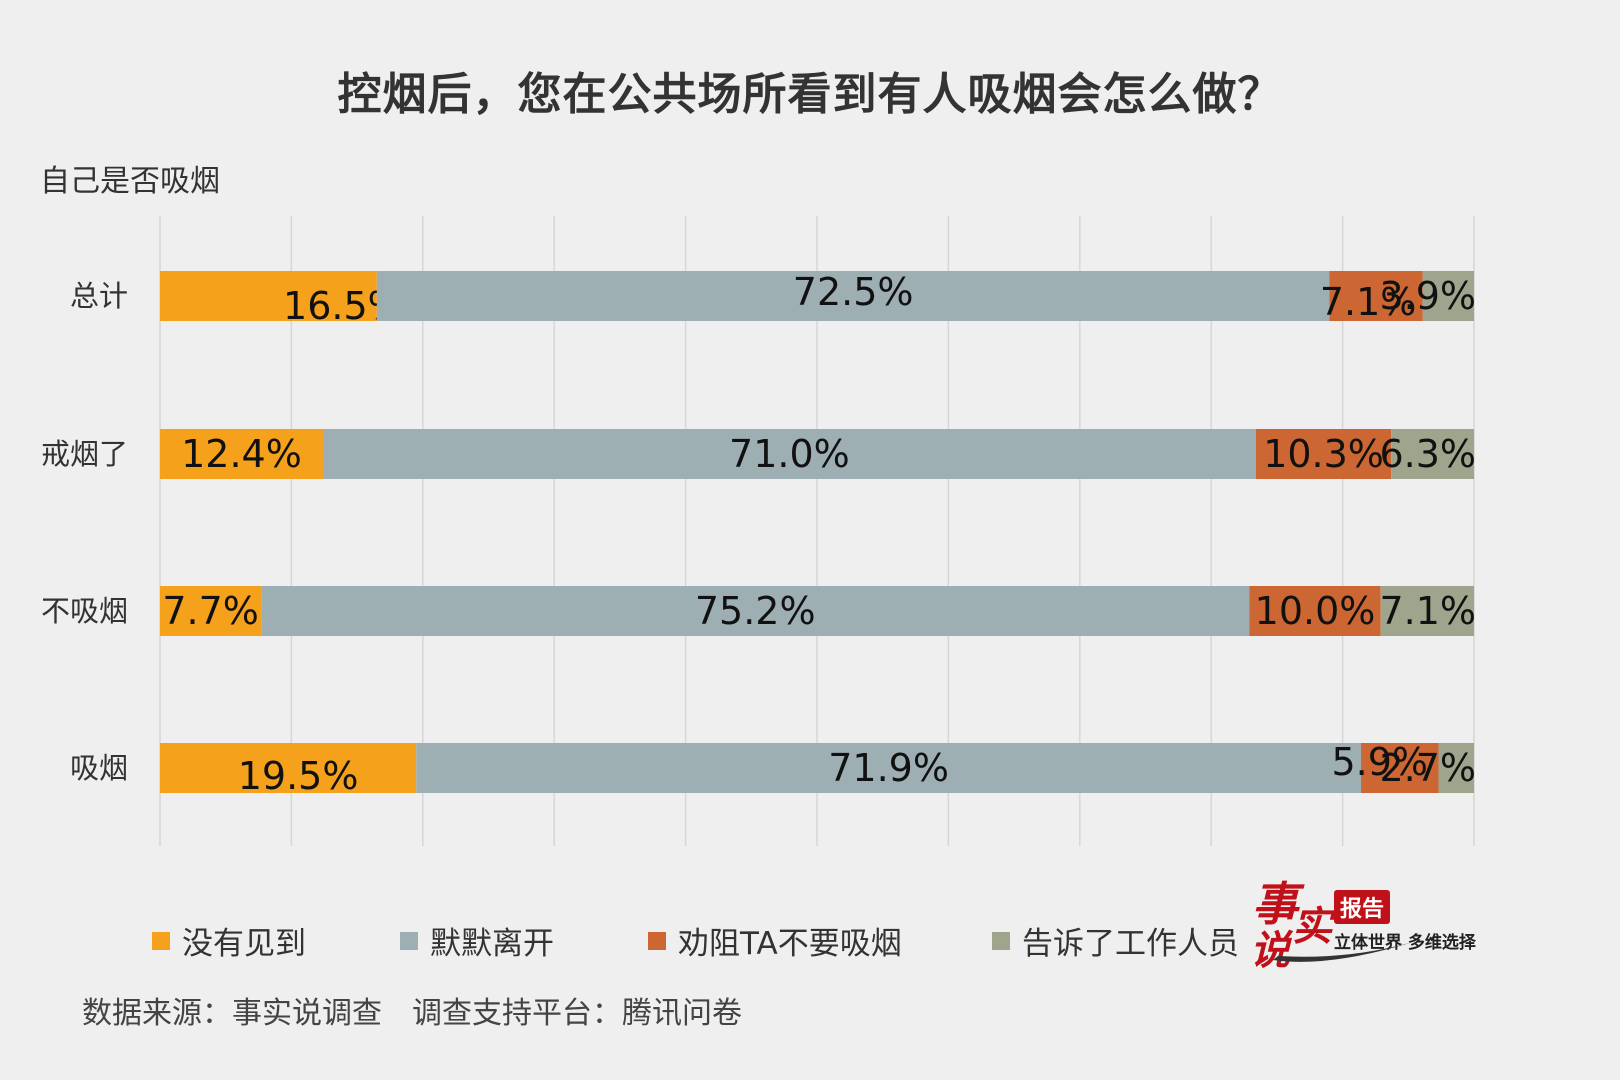 This screenshot has width=1620, height=1080. Describe the element at coordinates (1130, 944) in the screenshot. I see `legend-label: 告诉了工作人员` at that location.